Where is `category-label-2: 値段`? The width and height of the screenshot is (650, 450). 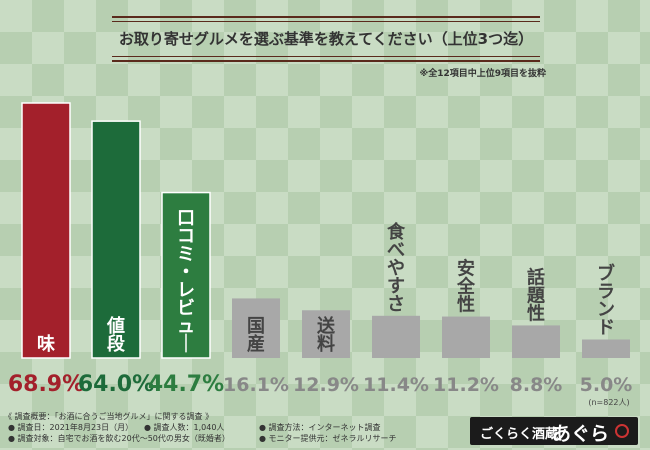
category-label-2: 値段 is located at coordinates (116, 335).